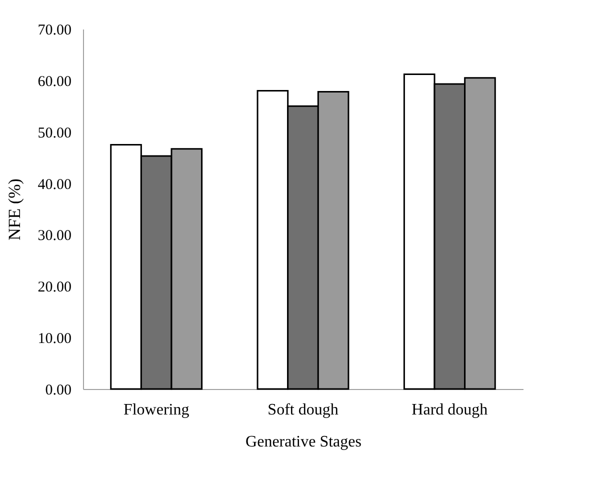 This screenshot has width=598, height=482. Describe the element at coordinates (55, 82) in the screenshot. I see `y-tick-label: 60.00` at that location.